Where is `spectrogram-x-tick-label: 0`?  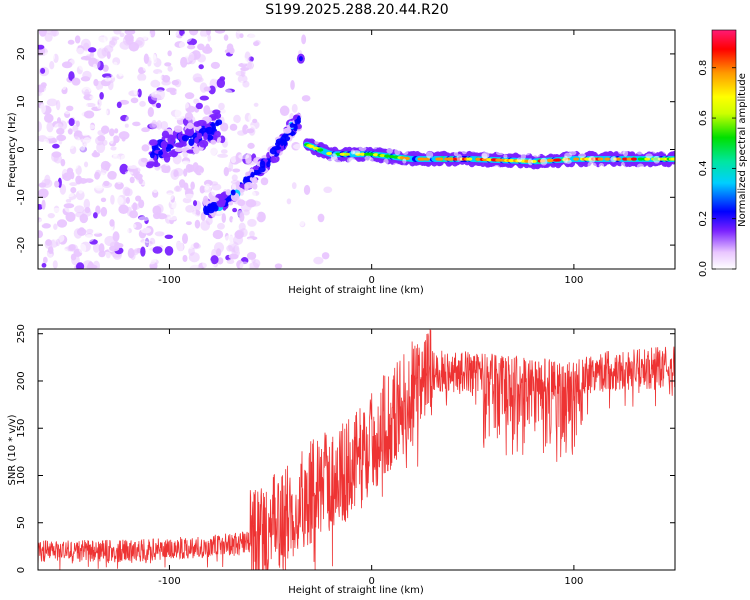
spectrogram-x-tick-label: 0 is located at coordinates (371, 280).